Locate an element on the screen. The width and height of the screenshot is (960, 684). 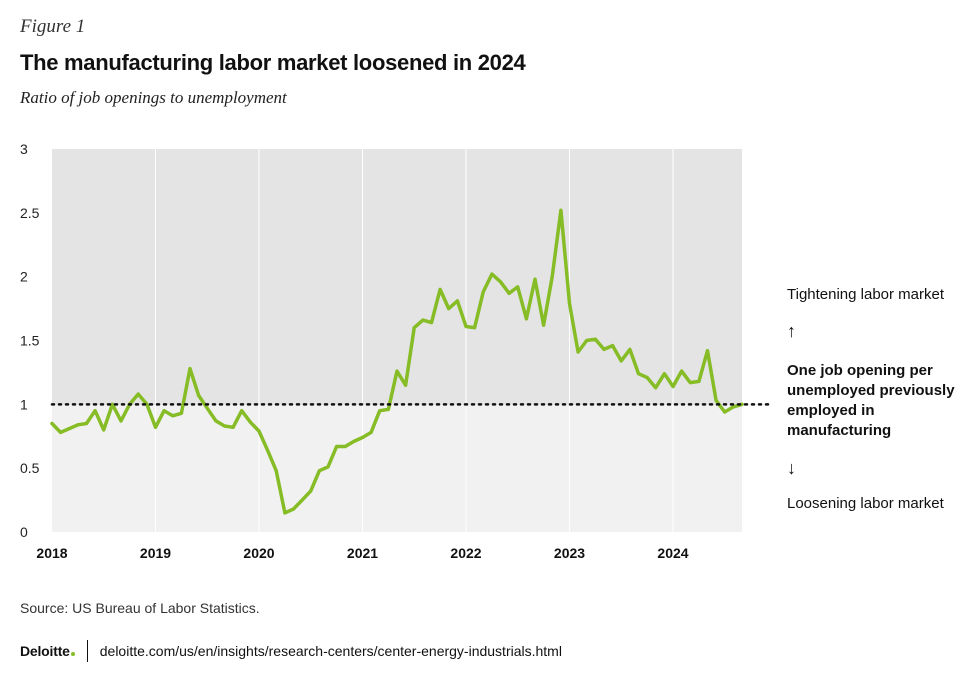
x-tick-label: 2024 is located at coordinates (672, 553).